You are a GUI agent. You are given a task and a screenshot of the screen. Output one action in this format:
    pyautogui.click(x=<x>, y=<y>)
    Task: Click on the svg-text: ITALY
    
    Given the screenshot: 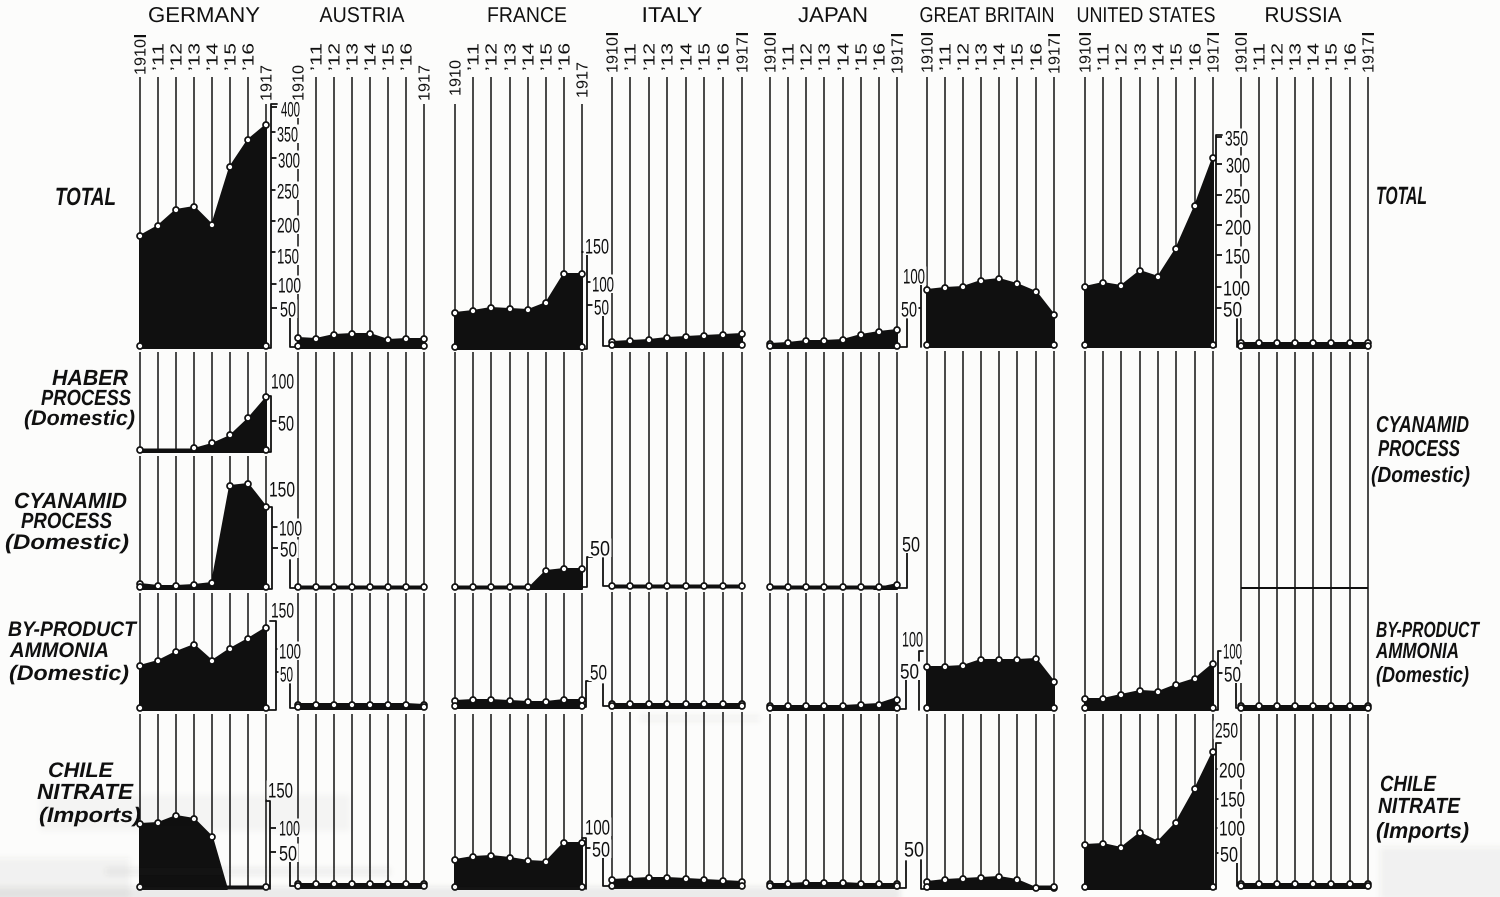 What is the action you would take?
    pyautogui.click(x=672, y=15)
    